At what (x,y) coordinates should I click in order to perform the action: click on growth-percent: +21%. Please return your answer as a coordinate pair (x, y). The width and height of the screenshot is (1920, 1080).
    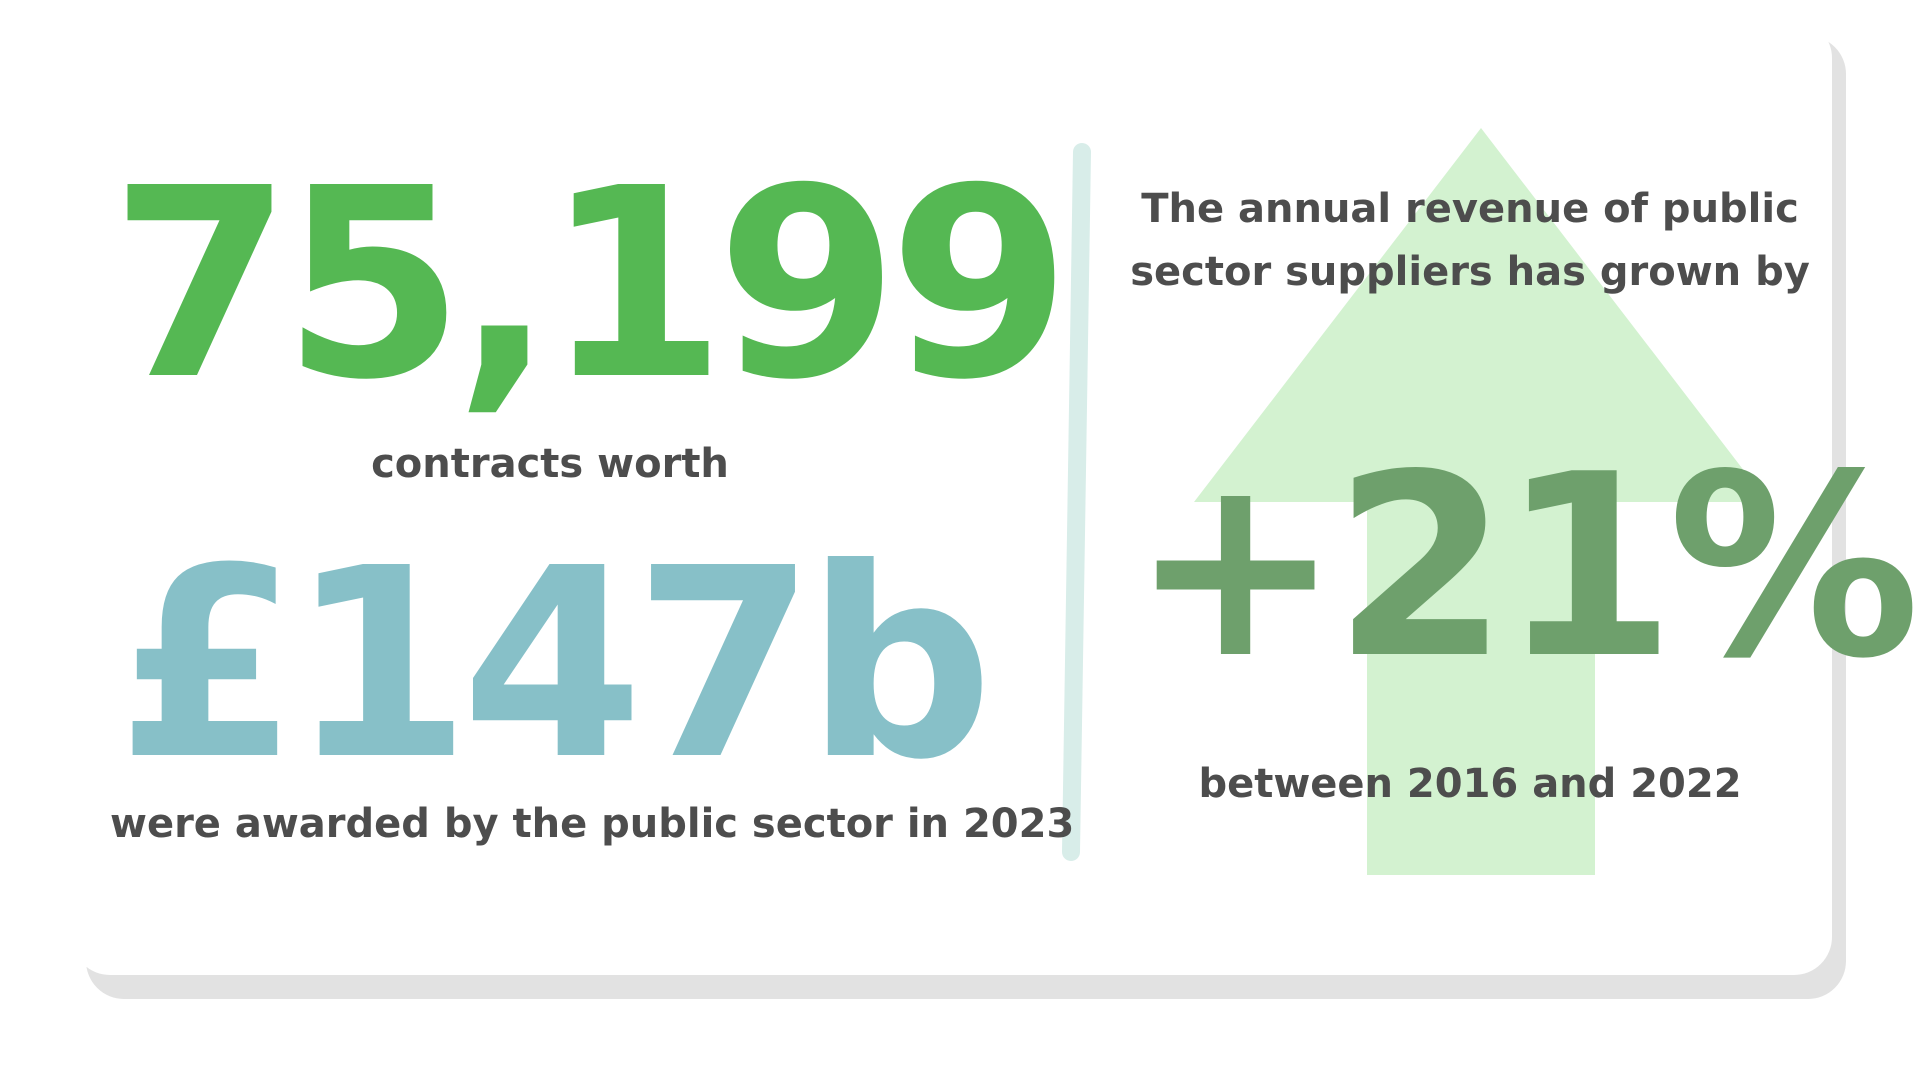
    Looking at the image, I should click on (1525, 567).